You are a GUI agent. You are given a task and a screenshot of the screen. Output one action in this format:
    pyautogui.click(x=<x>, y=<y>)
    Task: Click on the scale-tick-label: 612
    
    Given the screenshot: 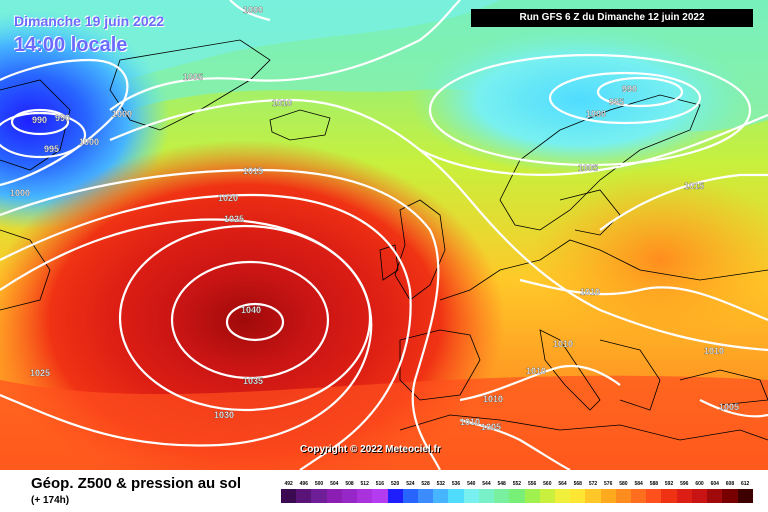 What is the action you would take?
    pyautogui.click(x=745, y=484)
    